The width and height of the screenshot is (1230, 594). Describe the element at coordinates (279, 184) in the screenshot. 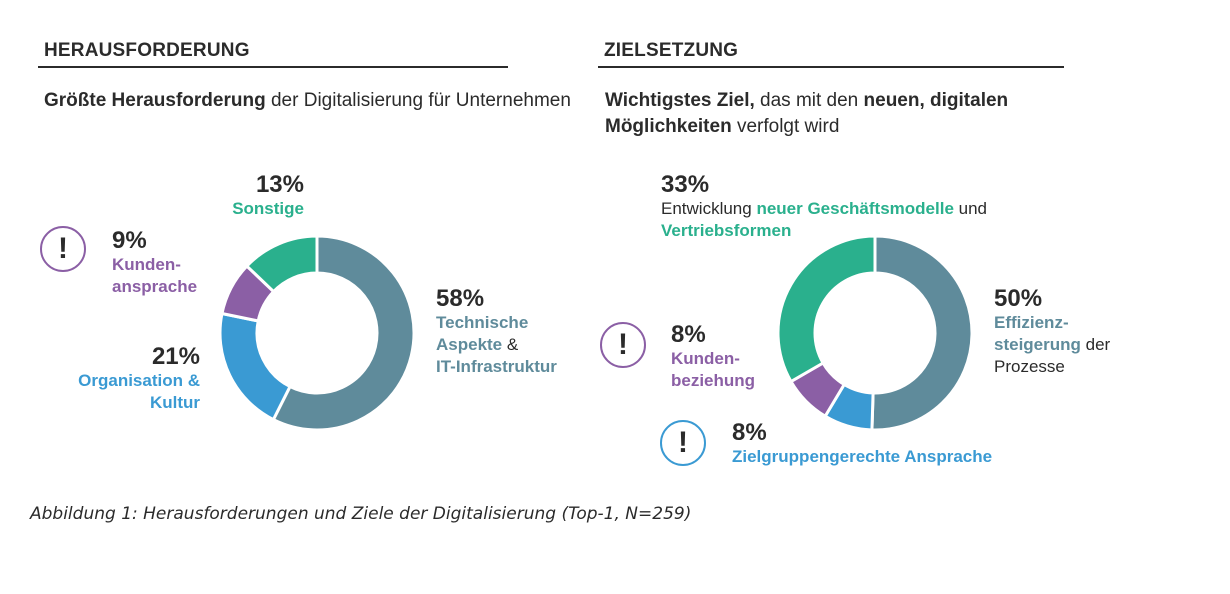

I see `pct-sonstige: 13%` at that location.